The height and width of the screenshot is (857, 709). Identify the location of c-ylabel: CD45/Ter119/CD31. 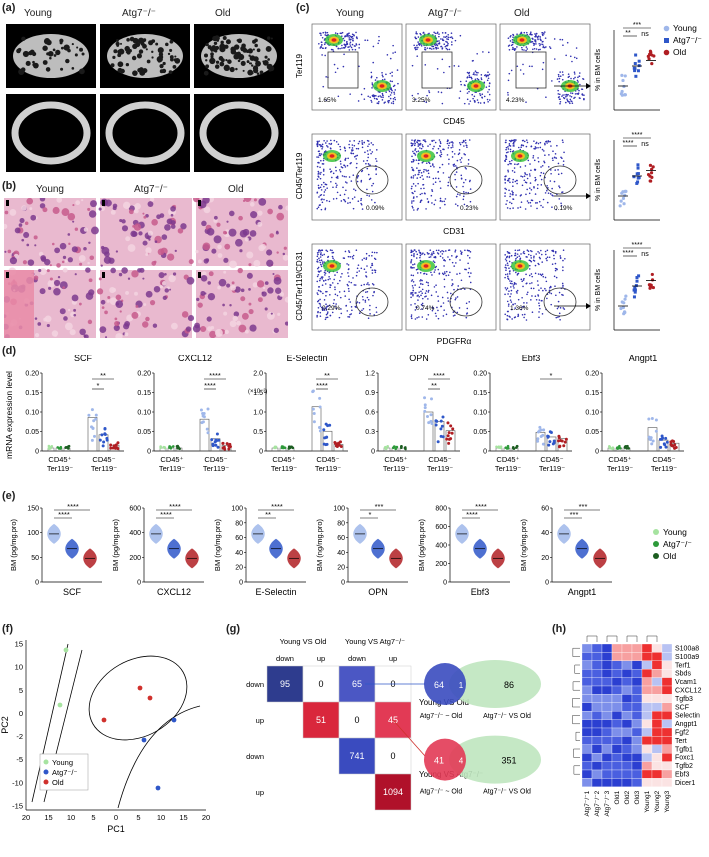
(299, 286).